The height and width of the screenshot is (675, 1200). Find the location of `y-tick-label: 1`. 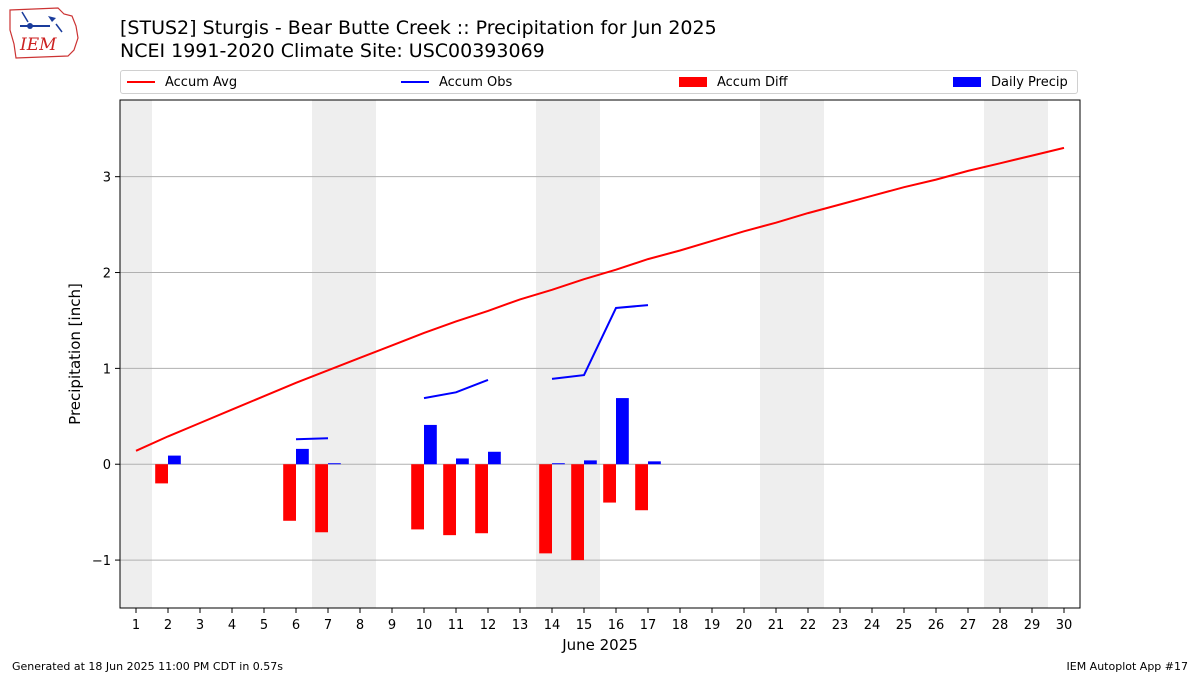

y-tick-label: 1 is located at coordinates (107, 369).